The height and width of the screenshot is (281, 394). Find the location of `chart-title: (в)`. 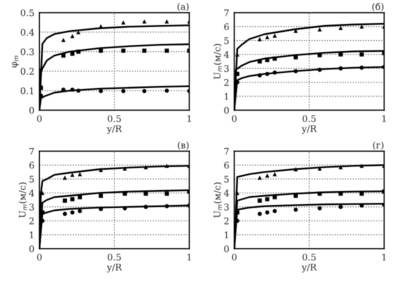

chart-title: (в) is located at coordinates (183, 146).